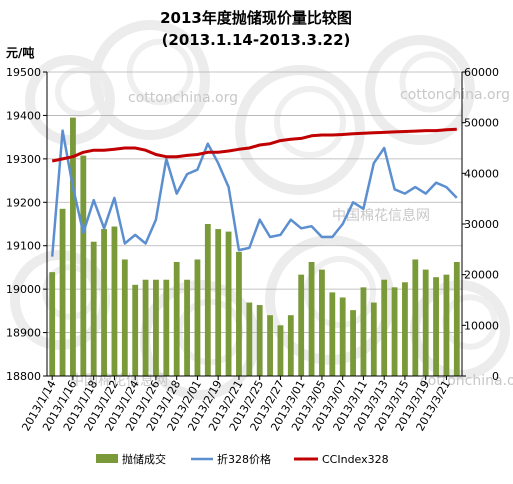  I want to click on y-left-tick-label: 18800, so click(23, 376).